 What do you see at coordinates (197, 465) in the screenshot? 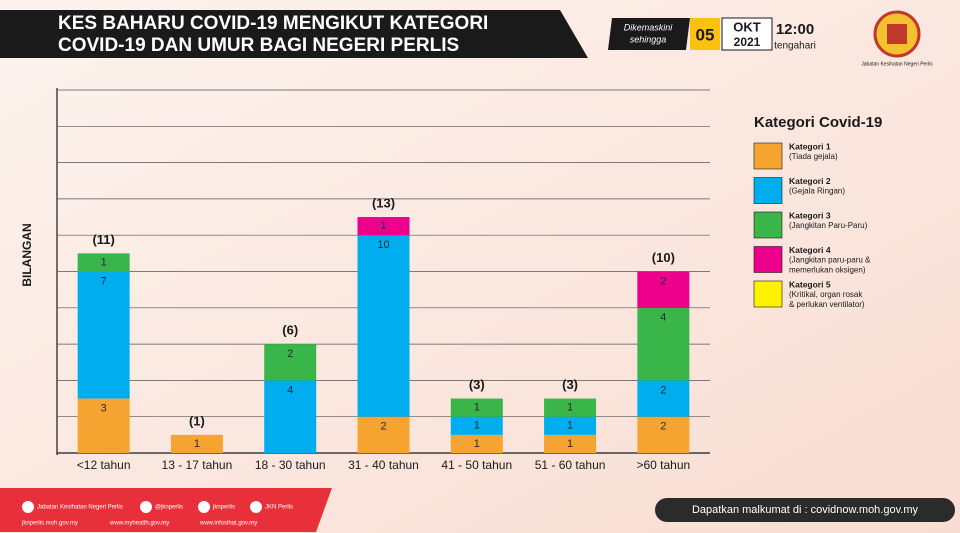
I see `x-tick-label: 13 - 17 tahun` at bounding box center [197, 465].